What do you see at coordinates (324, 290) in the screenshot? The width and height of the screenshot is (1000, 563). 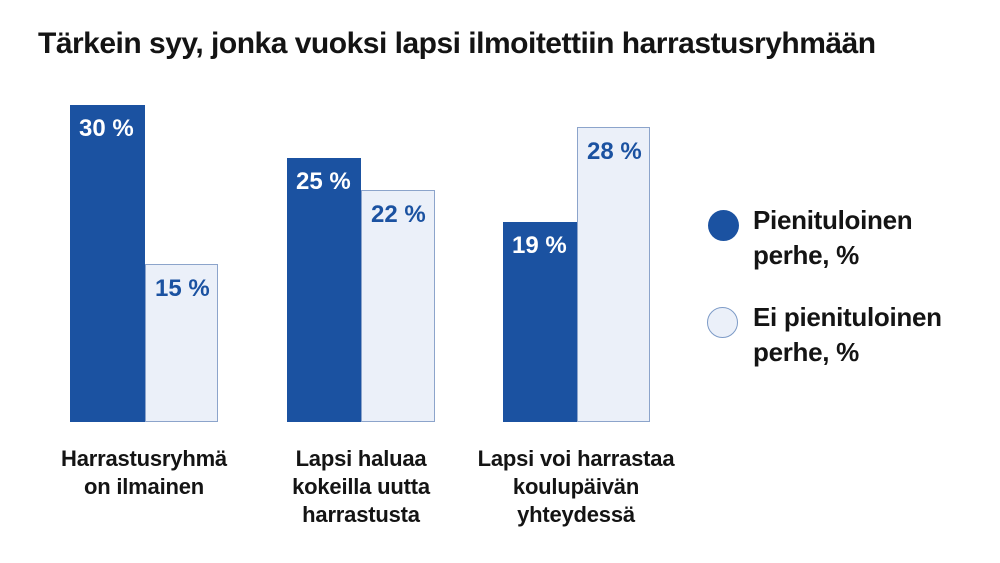 I see `bar-pienituloinen-kokeilla-uutta: 25 %` at bounding box center [324, 290].